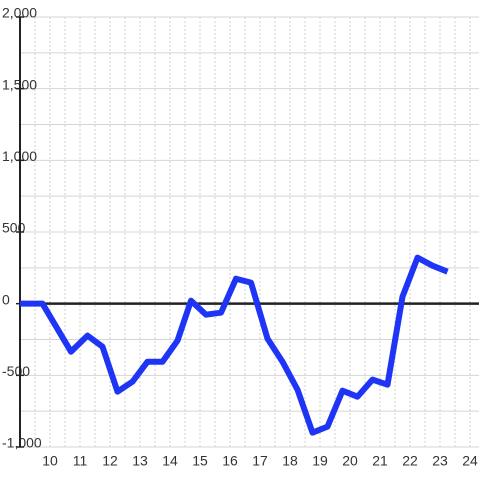  I want to click on x-tick-label: 24, so click(470, 461).